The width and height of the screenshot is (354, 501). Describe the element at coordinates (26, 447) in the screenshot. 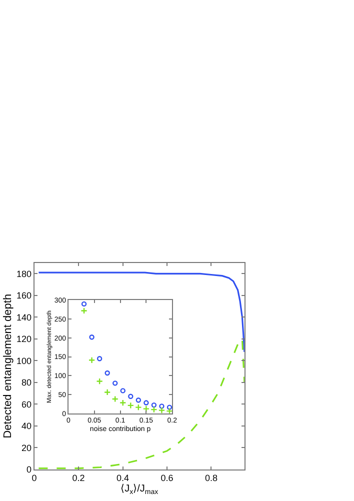

I see `y-tick-label: 20` at that location.